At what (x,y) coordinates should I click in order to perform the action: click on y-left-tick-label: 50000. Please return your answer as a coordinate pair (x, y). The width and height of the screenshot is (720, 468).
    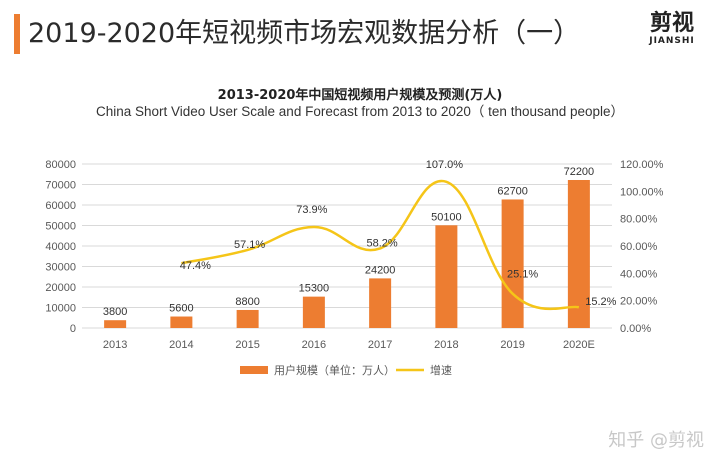
    Looking at the image, I should click on (60, 227).